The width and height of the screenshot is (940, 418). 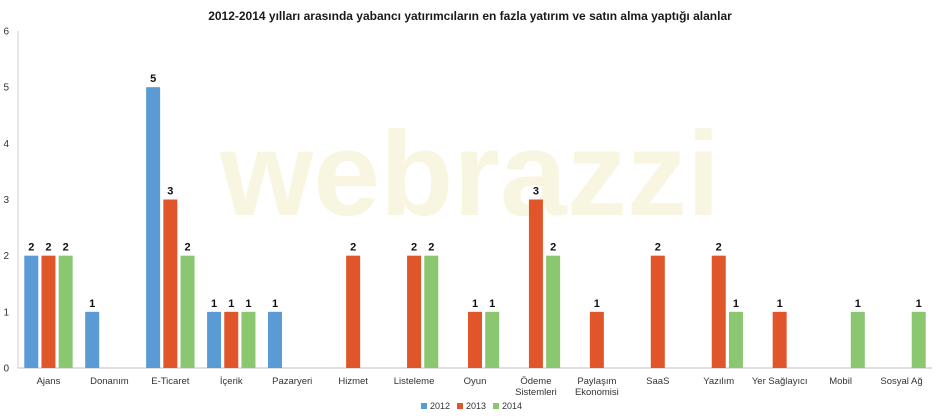 I want to click on x-tick-label: Yer Sağlayıcı, so click(x=780, y=381).